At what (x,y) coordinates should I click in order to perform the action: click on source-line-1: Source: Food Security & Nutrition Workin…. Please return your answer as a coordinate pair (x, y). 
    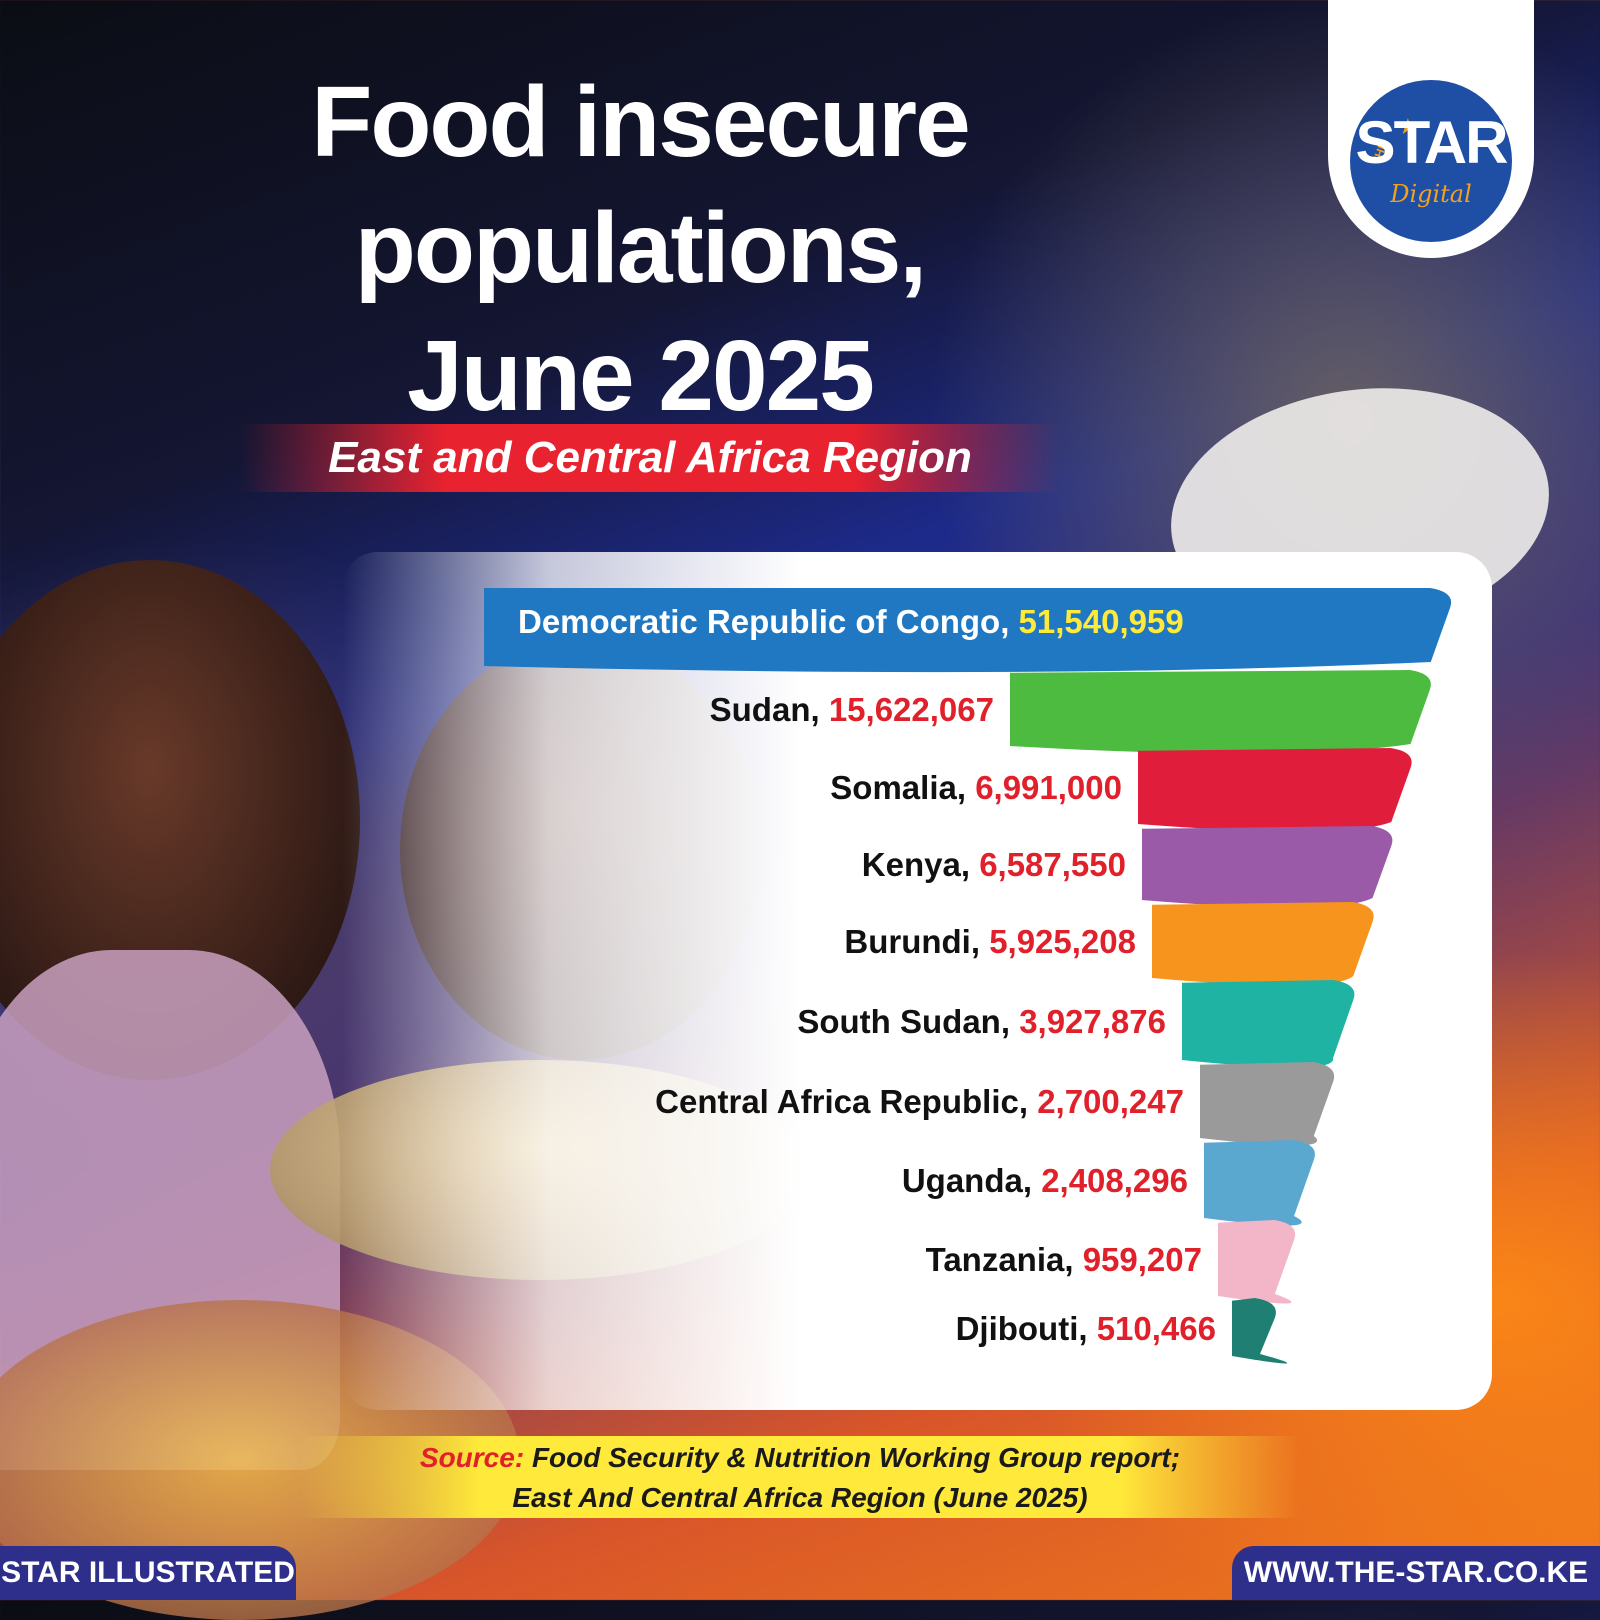
    Looking at the image, I should click on (800, 1458).